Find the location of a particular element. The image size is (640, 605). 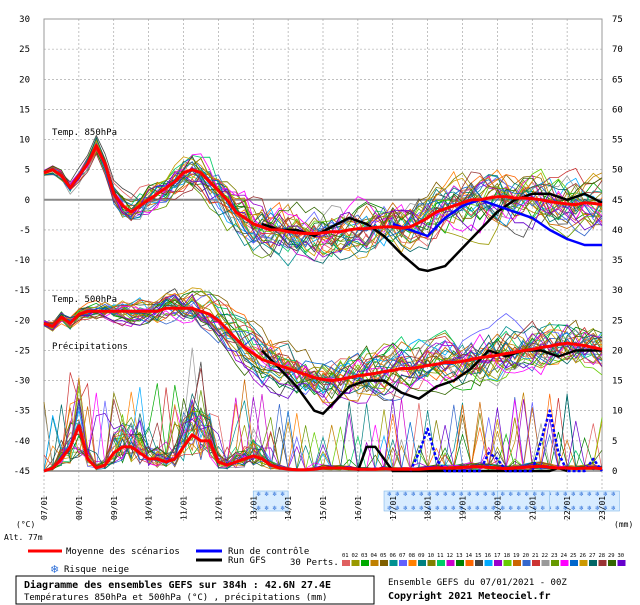

member-number-label: 02 is located at coordinates (355, 556).